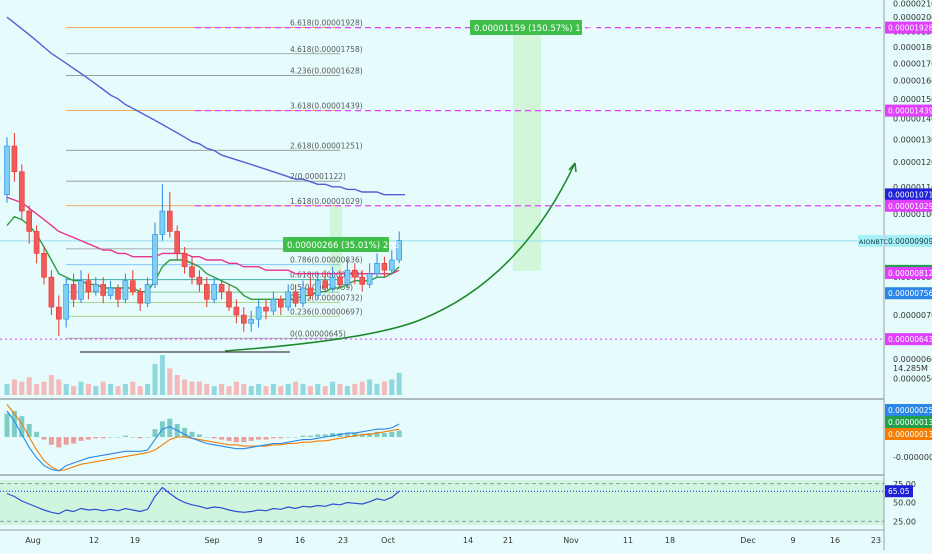  Describe the element at coordinates (326, 297) in the screenshot. I see `fib-level-label: 0.382(0.00000732)` at that location.